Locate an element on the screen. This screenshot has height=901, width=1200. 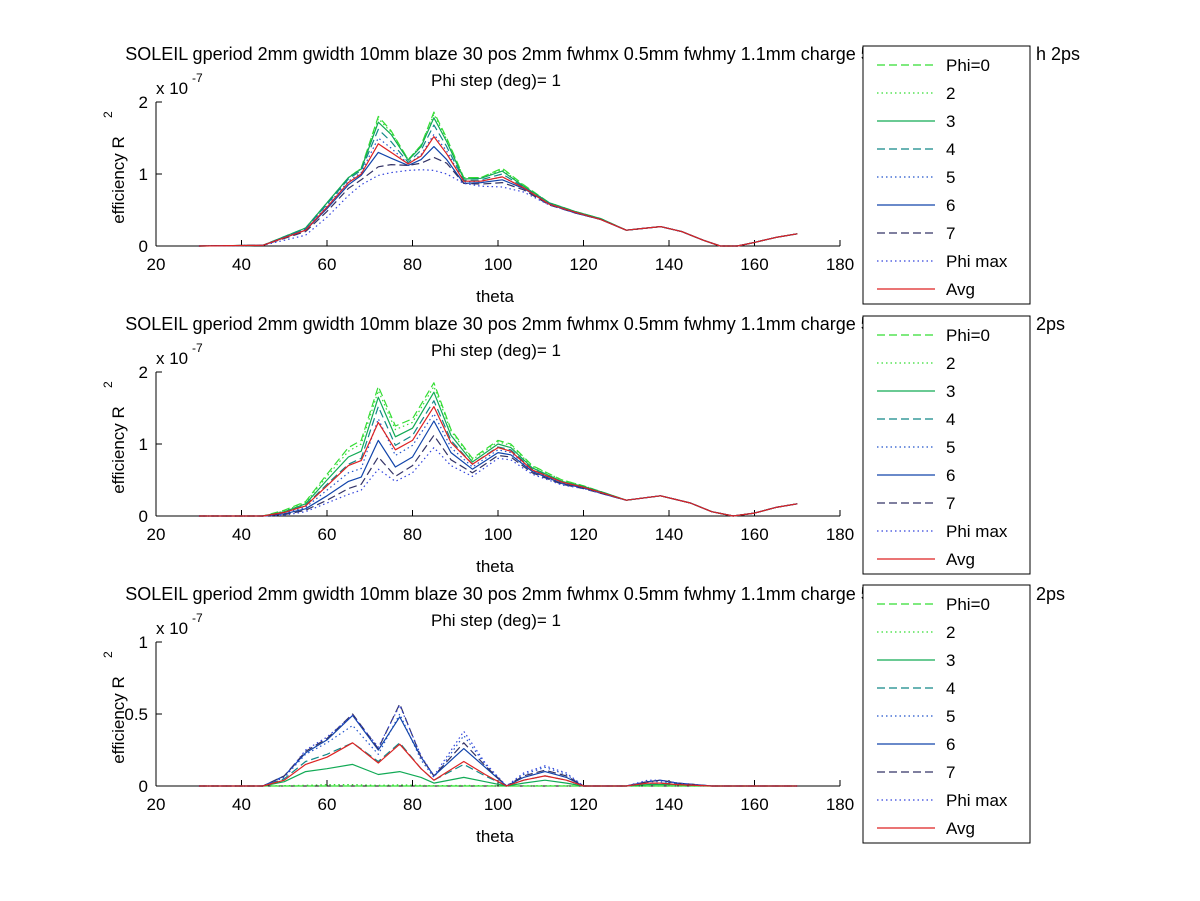
chart-title-suffix: h 2ps is located at coordinates (1058, 54).